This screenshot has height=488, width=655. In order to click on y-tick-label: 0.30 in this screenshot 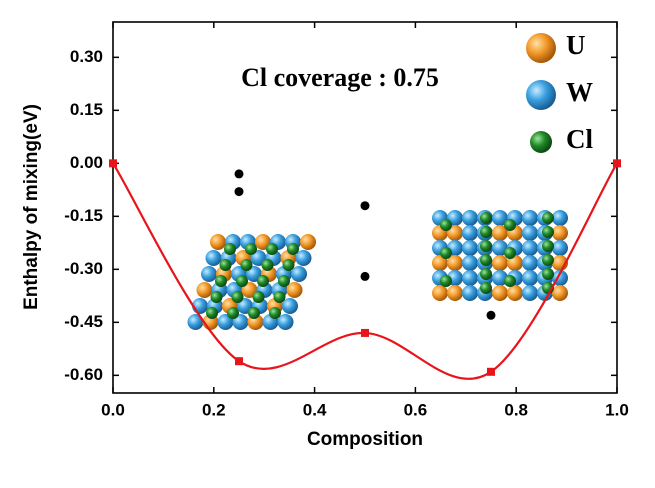, I will do `click(86, 56)`.